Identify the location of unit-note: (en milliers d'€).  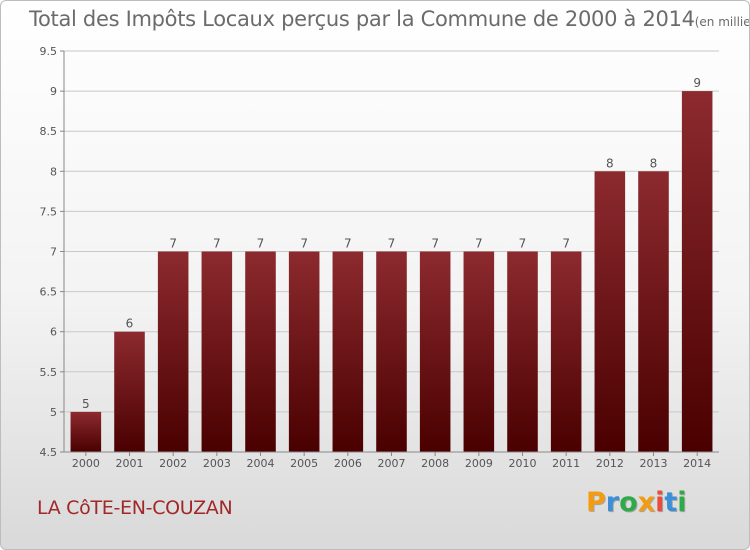
(722, 22).